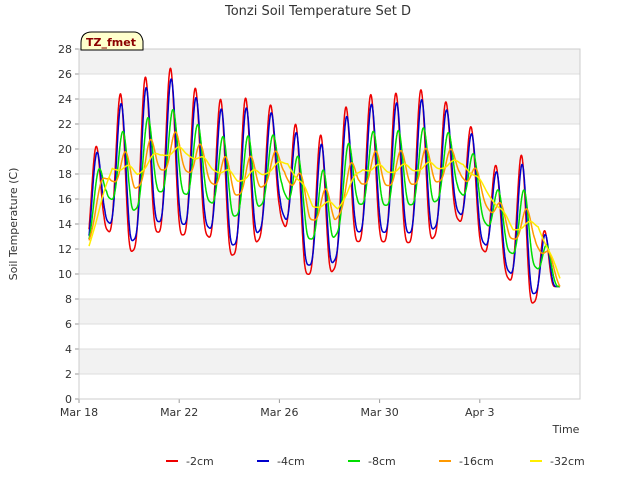 The image size is (640, 480). What do you see at coordinates (65, 124) in the screenshot?
I see `y-tick-label: 22` at bounding box center [65, 124].